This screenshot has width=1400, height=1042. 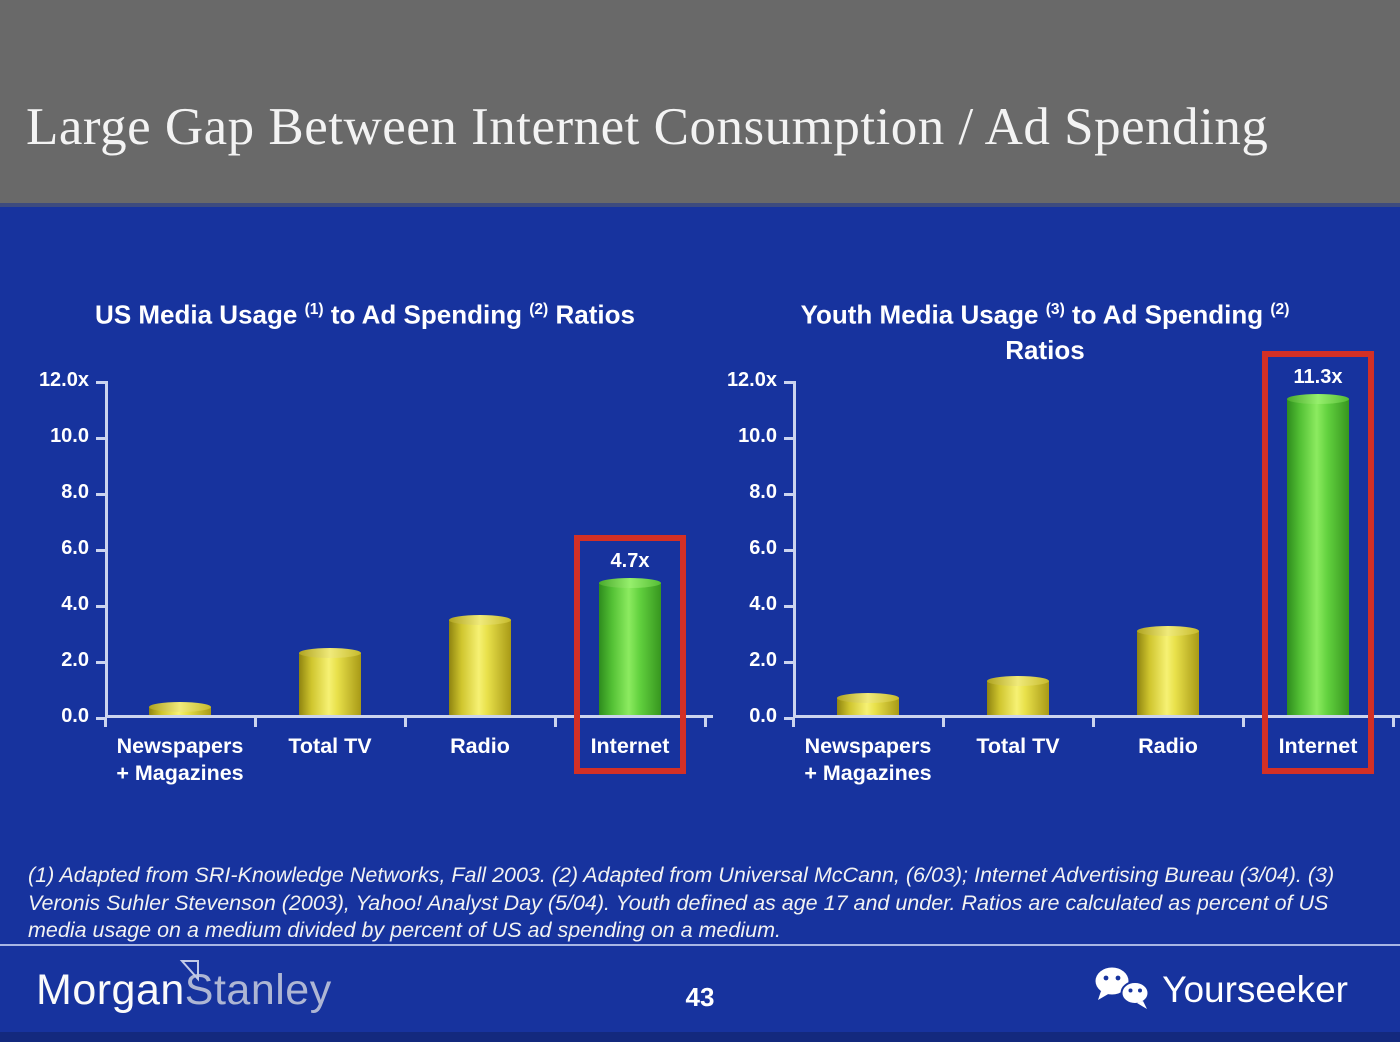 I want to click on partner-brand: Yourseeker, so click(x=1221, y=990).